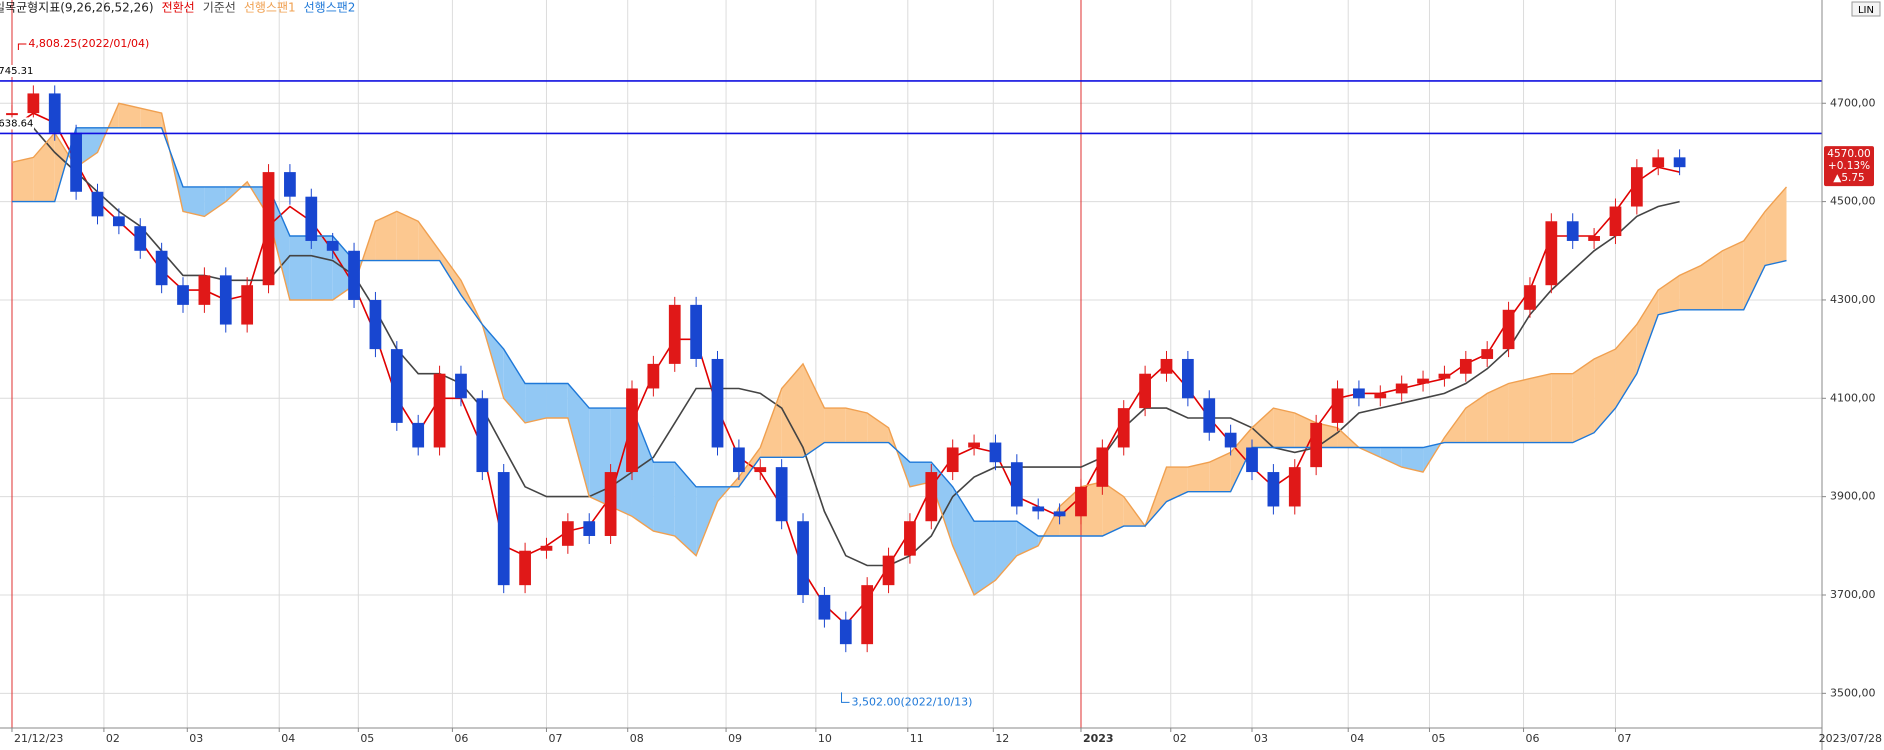 The image size is (1884, 750). I want to click on x-tick-label: 21/12/23, so click(38, 738).